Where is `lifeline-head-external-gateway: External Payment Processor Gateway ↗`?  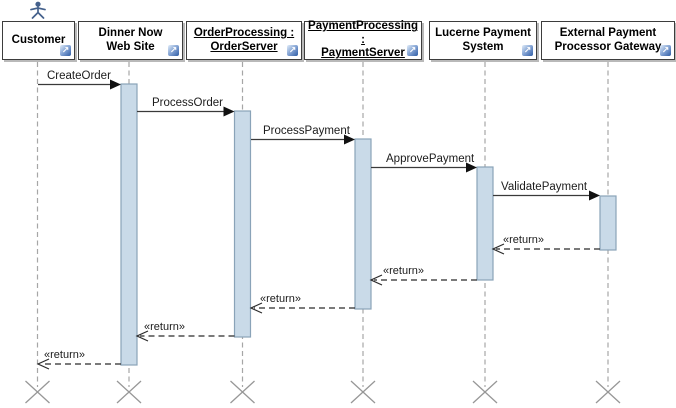
lifeline-head-external-gateway: External Payment Processor Gateway ↗ is located at coordinates (608, 40).